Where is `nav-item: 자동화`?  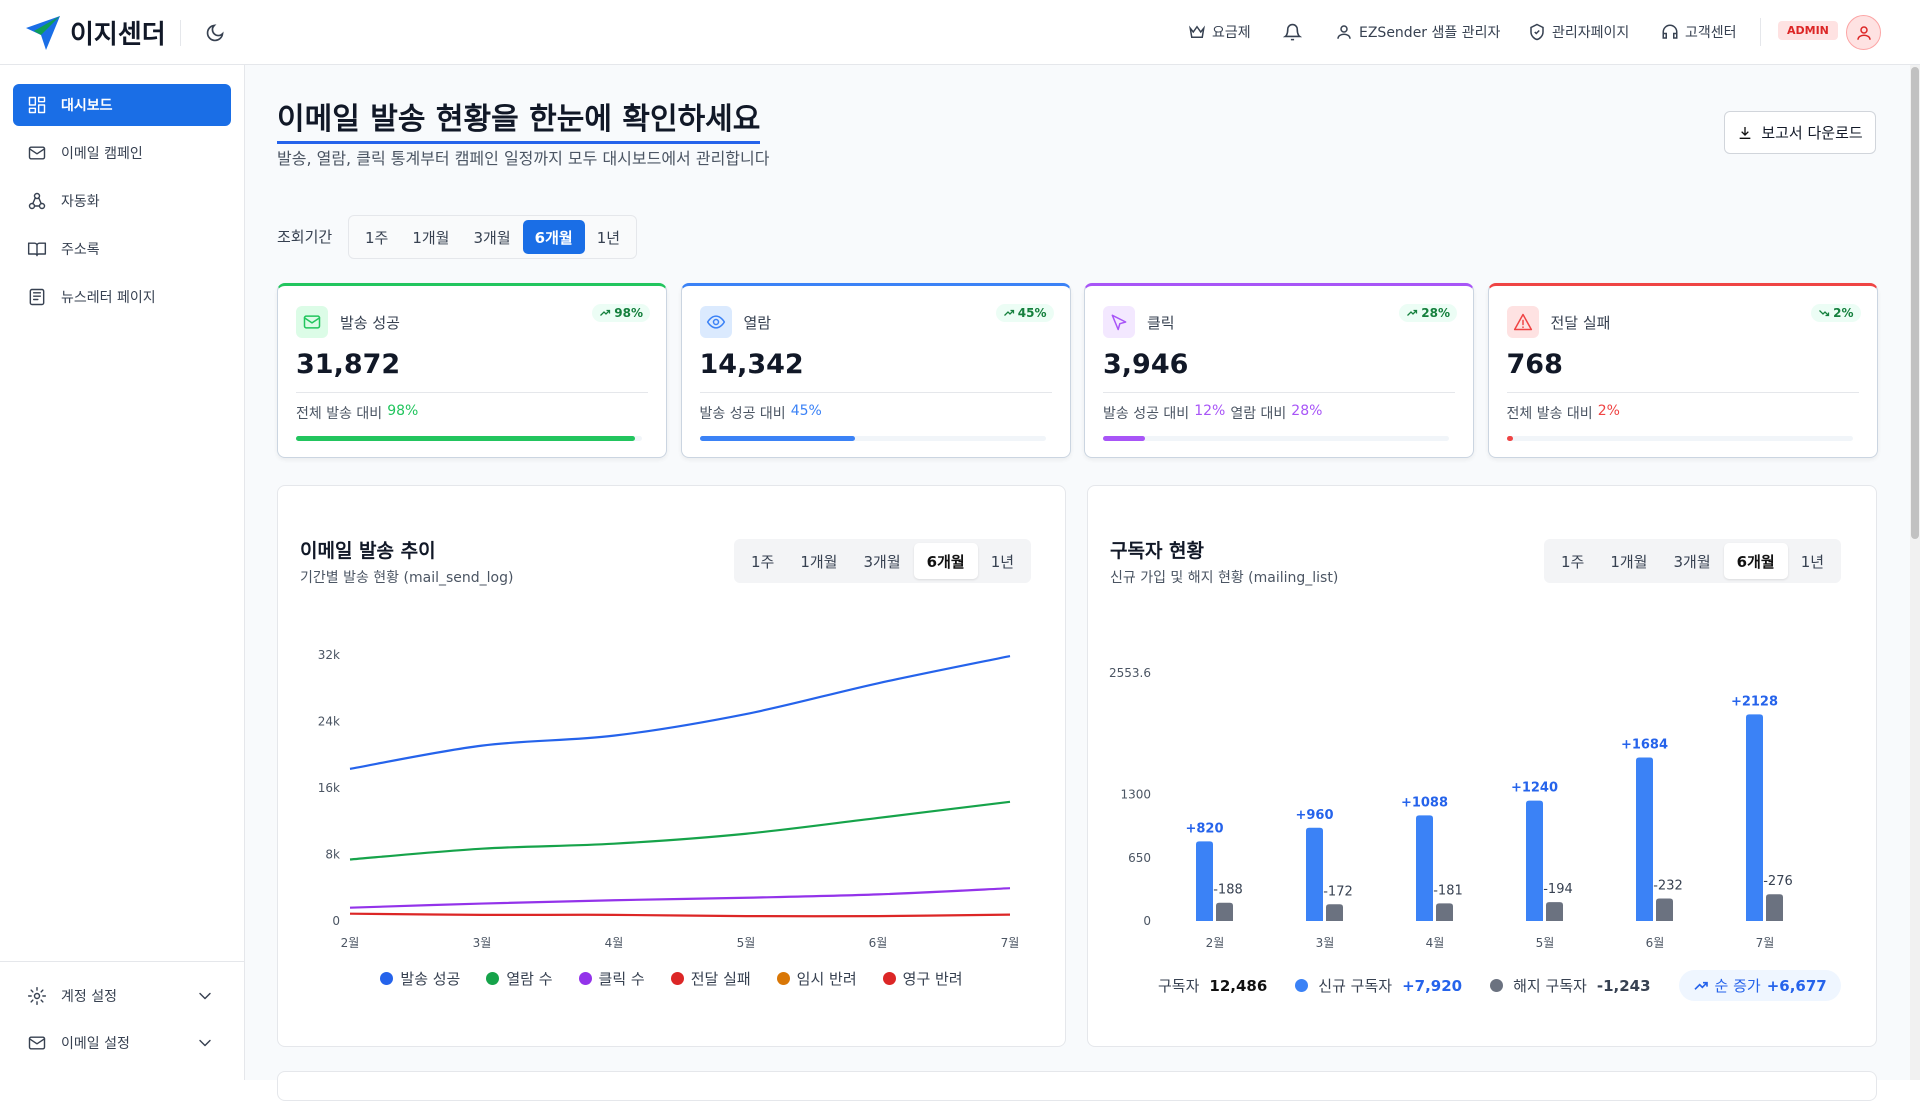 nav-item: 자동화 is located at coordinates (122, 201).